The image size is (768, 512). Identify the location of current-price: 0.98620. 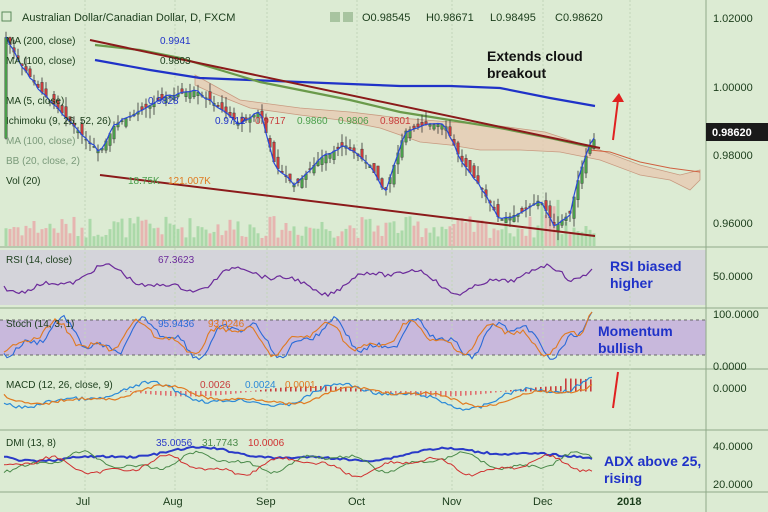
(732, 133).